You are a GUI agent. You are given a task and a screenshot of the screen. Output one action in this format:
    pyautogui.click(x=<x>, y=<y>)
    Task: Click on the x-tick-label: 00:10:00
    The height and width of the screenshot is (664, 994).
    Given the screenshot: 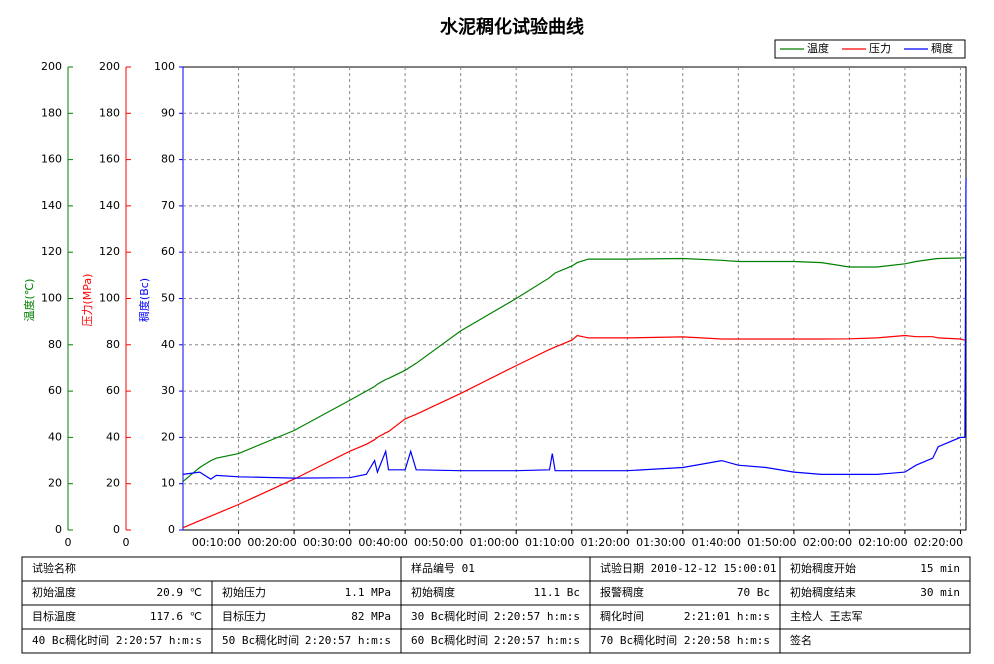 What is the action you would take?
    pyautogui.click(x=216, y=542)
    